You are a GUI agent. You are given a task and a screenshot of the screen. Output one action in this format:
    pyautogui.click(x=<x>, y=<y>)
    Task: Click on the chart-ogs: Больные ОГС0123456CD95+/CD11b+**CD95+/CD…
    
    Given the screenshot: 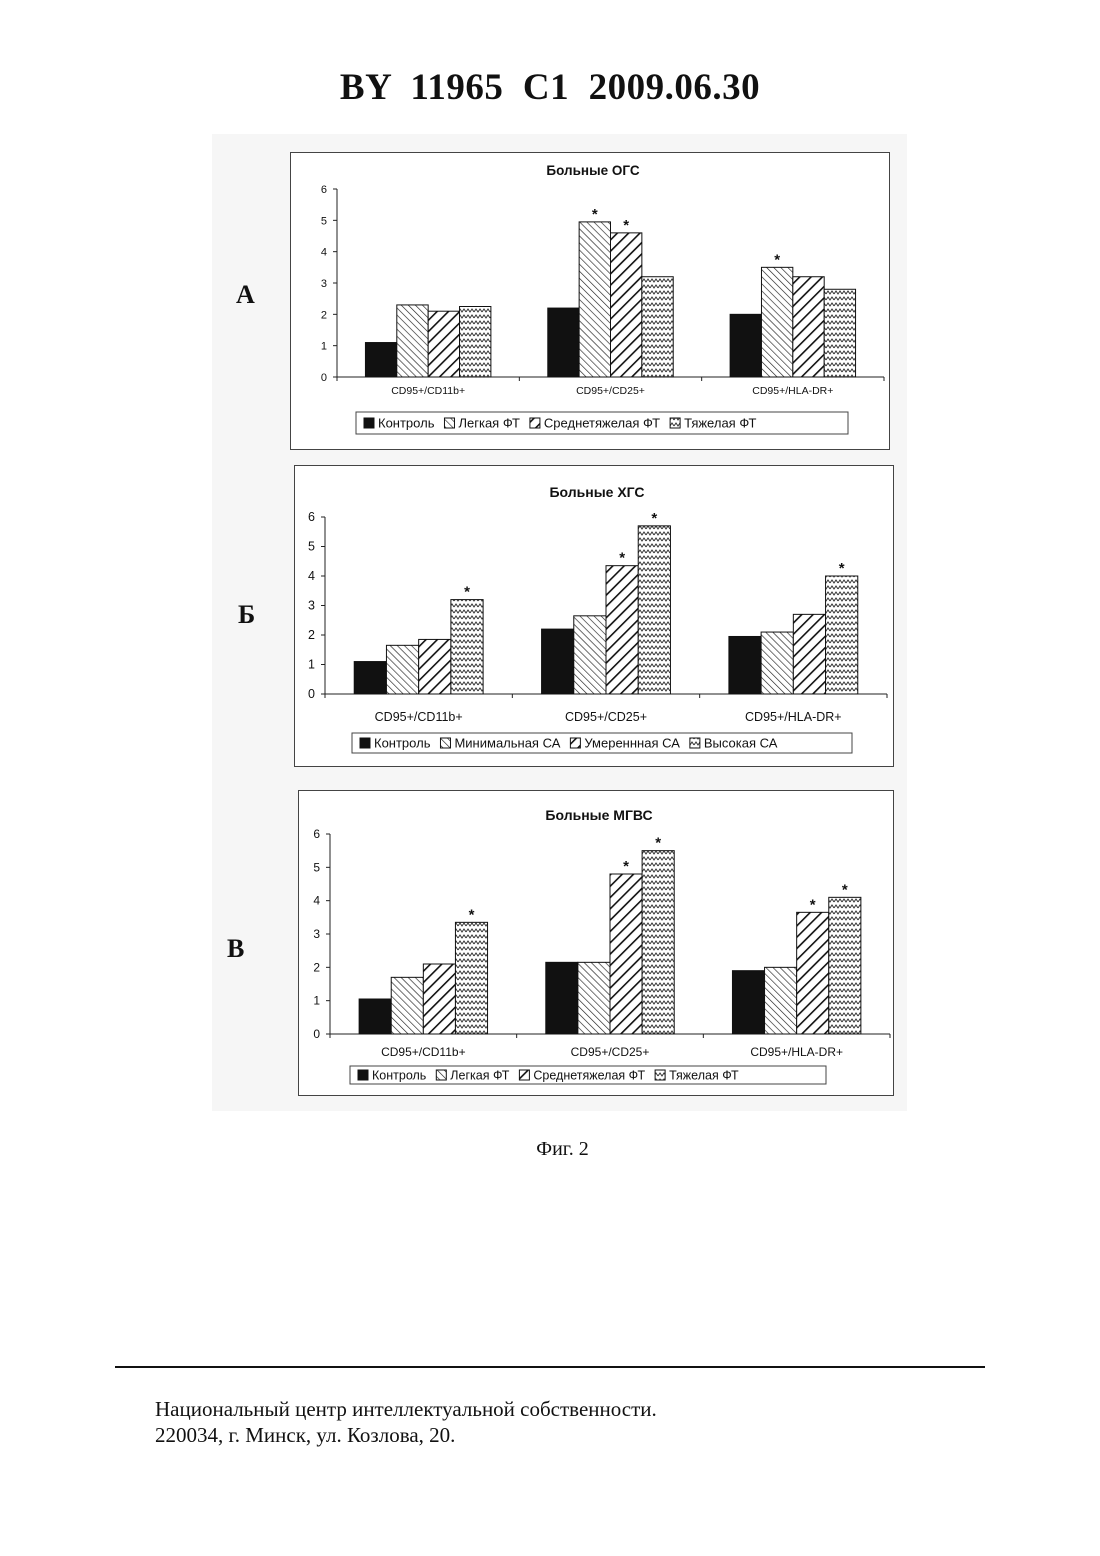 What is the action you would take?
    pyautogui.click(x=590, y=301)
    